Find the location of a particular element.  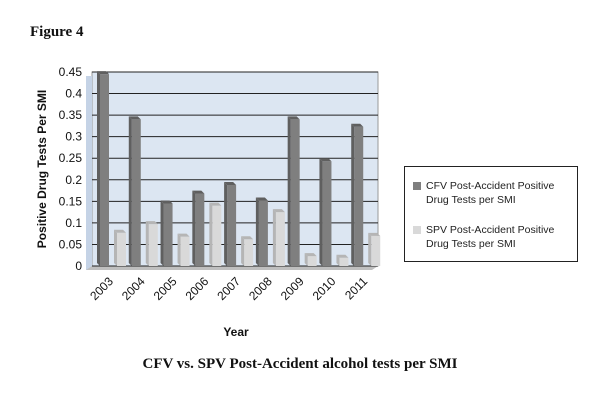

legend-swatch-spv is located at coordinates (417, 230).